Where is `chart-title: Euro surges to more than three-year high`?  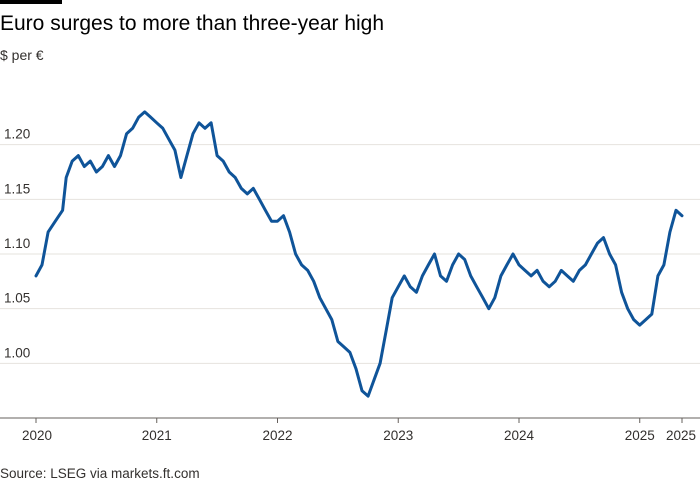
chart-title: Euro surges to more than three-year high is located at coordinates (192, 23).